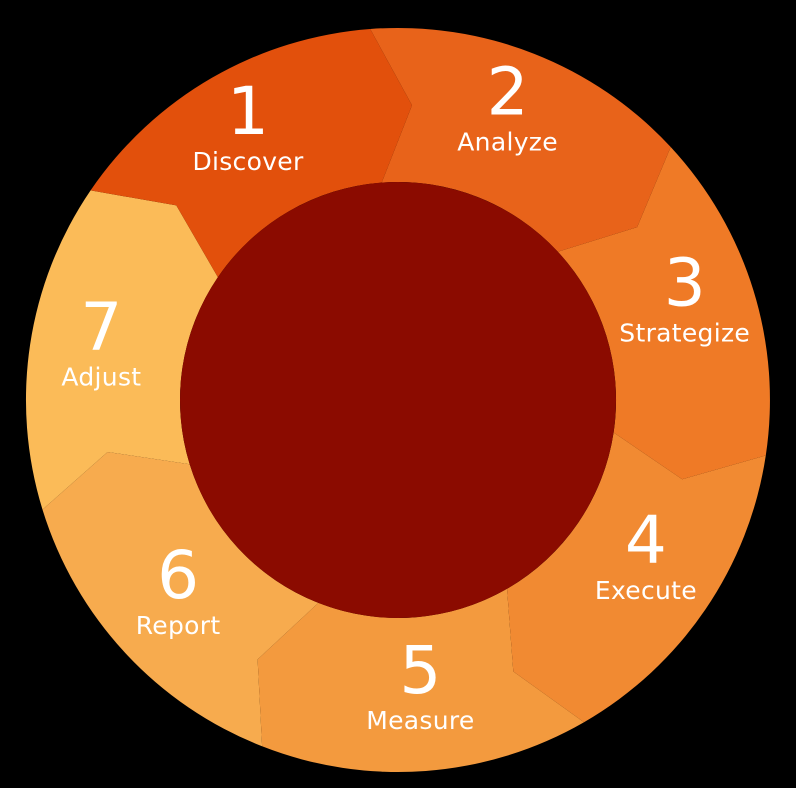  Describe the element at coordinates (508, 92) in the screenshot. I see `step-number: 2` at that location.